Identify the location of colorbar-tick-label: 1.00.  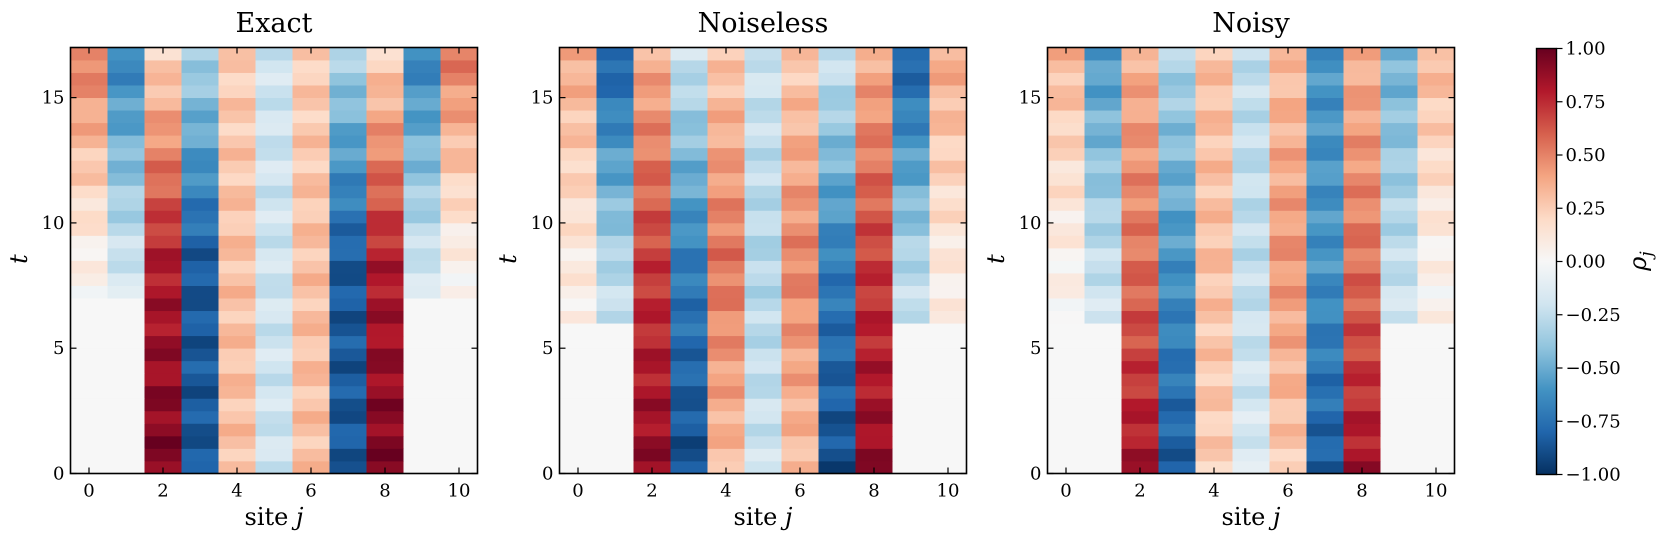
(1586, 49).